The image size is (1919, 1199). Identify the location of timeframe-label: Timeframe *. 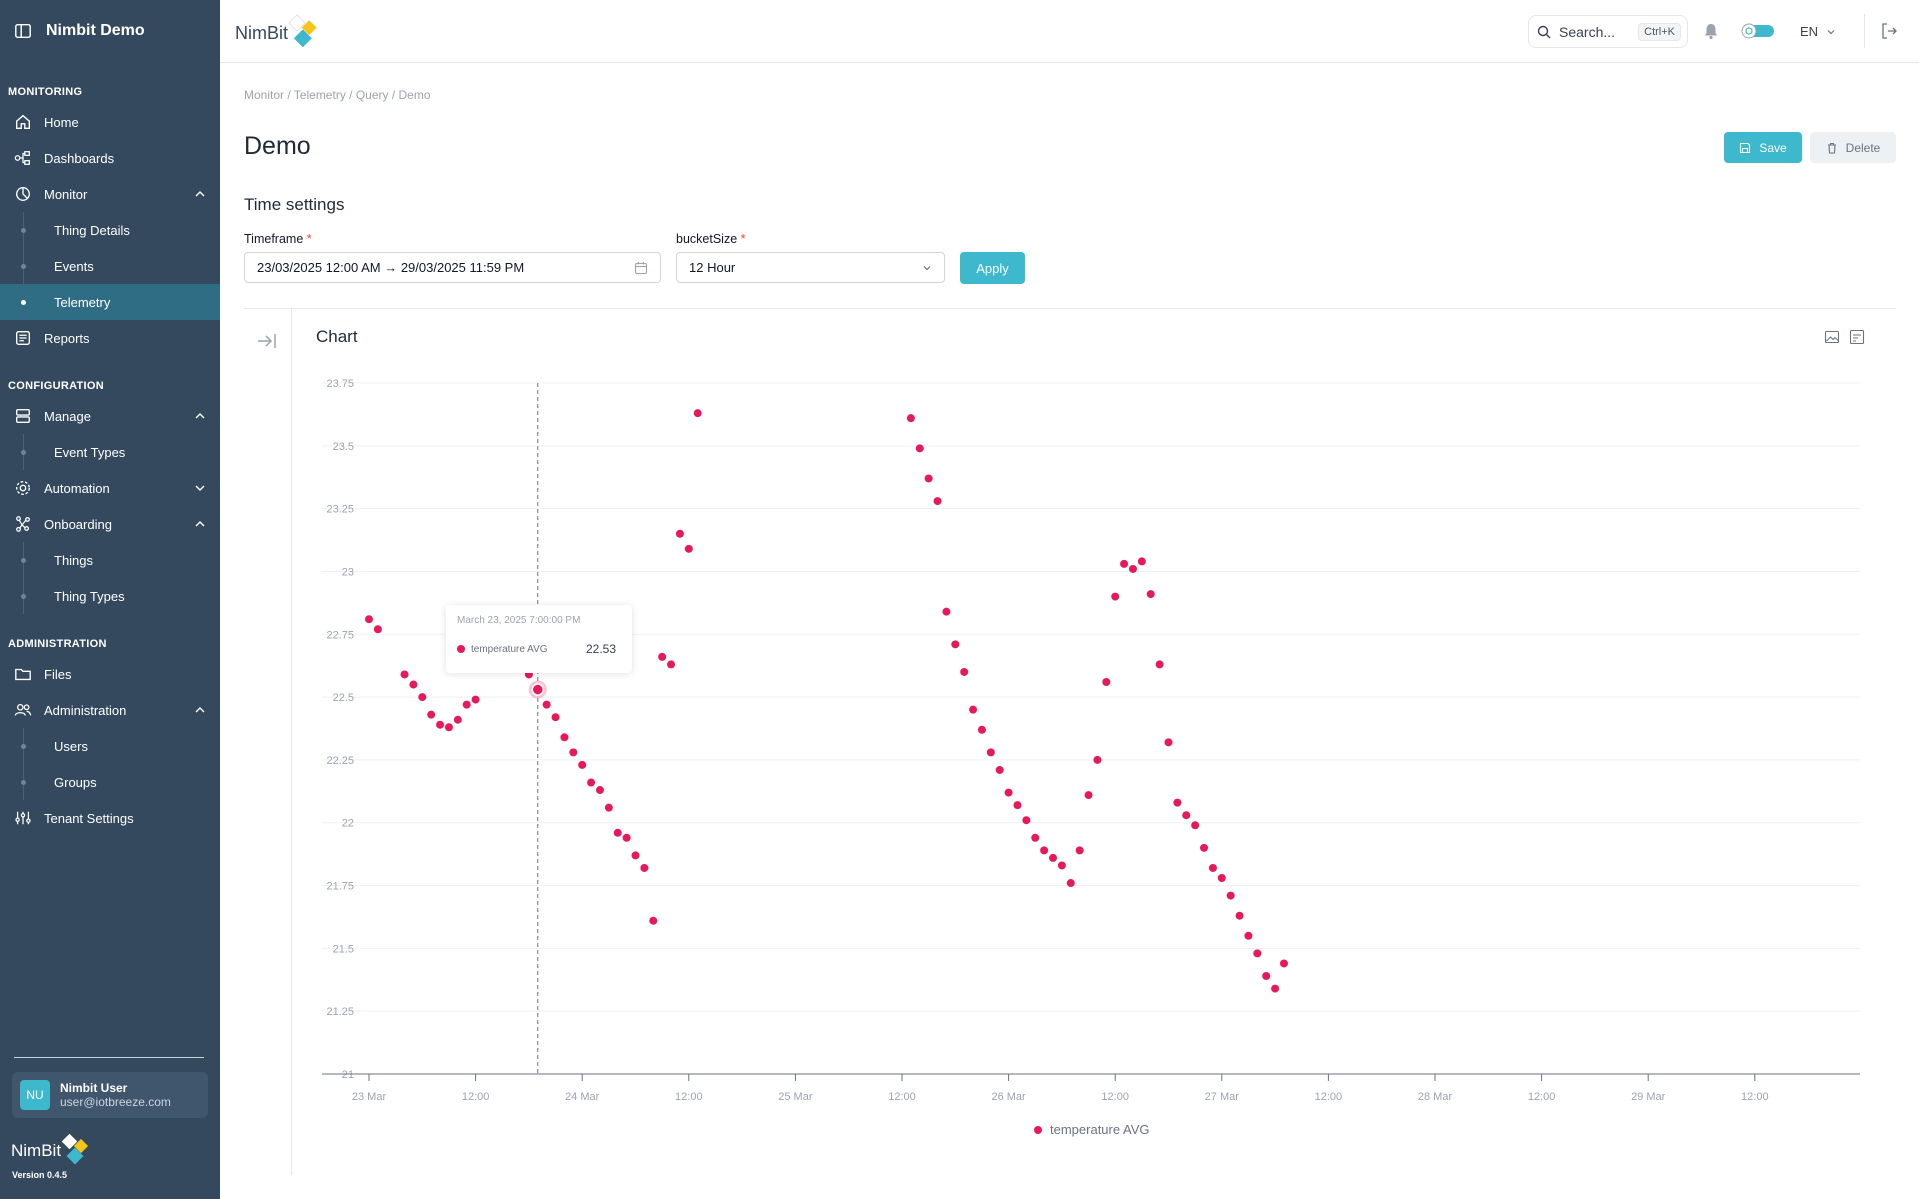
(278, 239).